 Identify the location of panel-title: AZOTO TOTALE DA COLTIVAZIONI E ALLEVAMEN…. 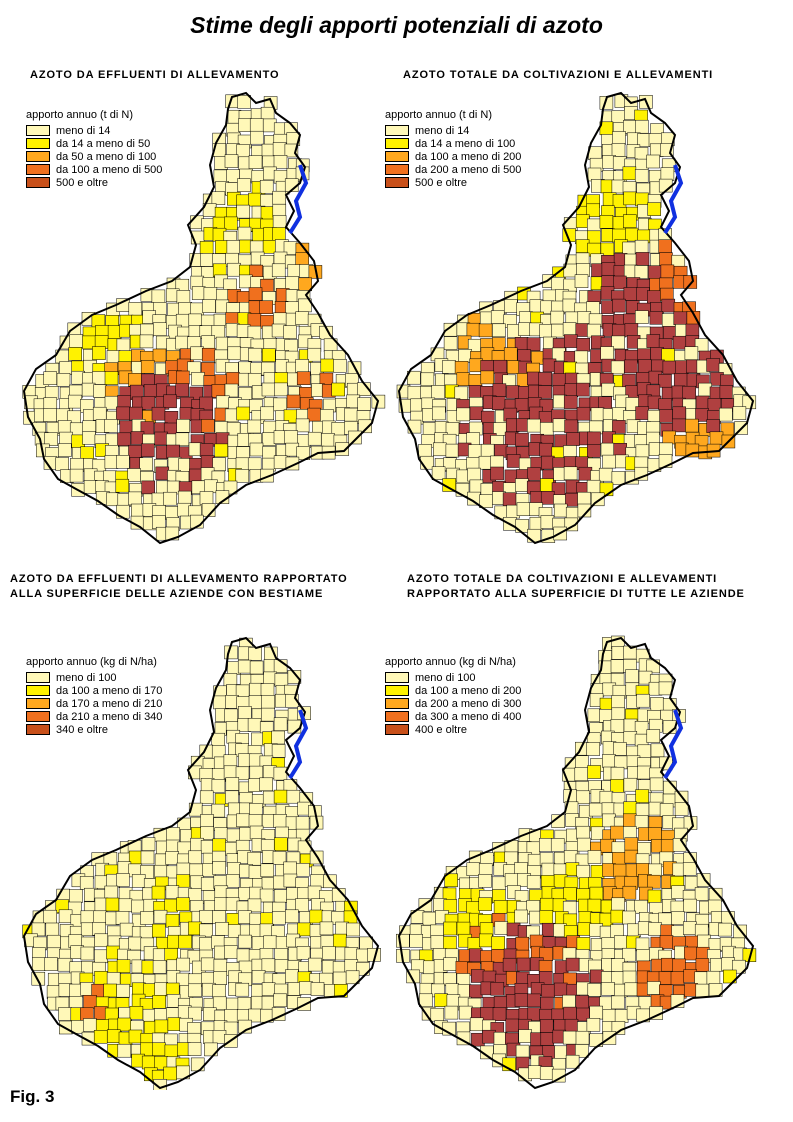
(576, 587).